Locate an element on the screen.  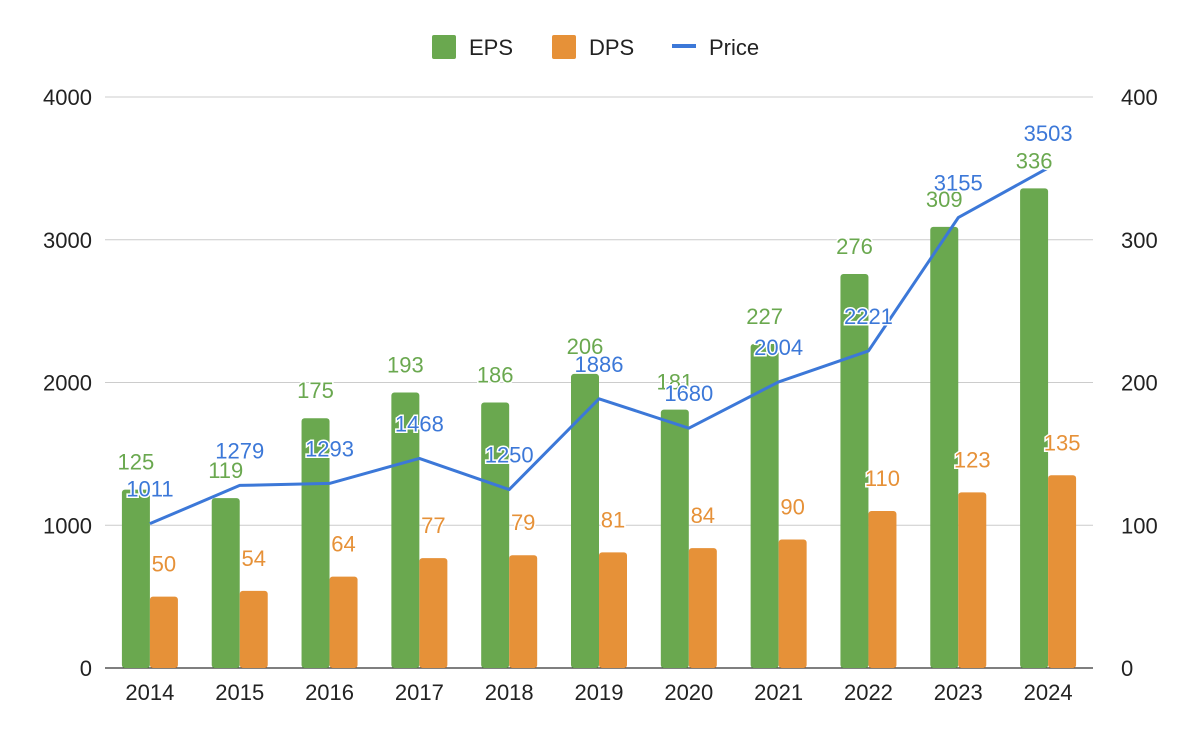
left-axis-tick-label: 0 is located at coordinates (86, 668).